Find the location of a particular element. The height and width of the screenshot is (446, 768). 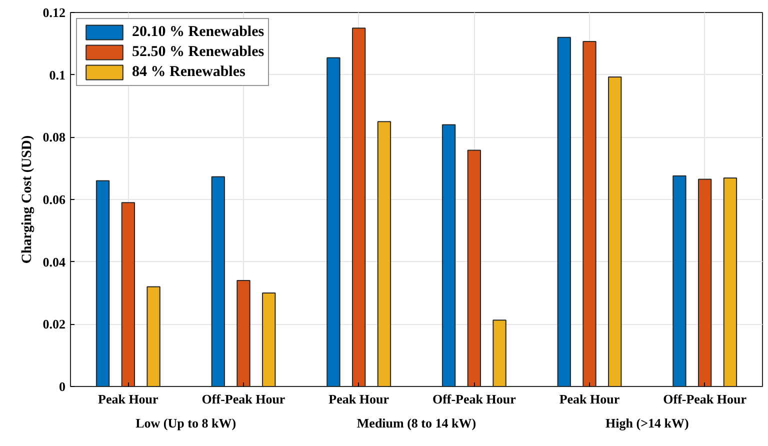

legend-label: 52.50 % Renewables is located at coordinates (198, 52).